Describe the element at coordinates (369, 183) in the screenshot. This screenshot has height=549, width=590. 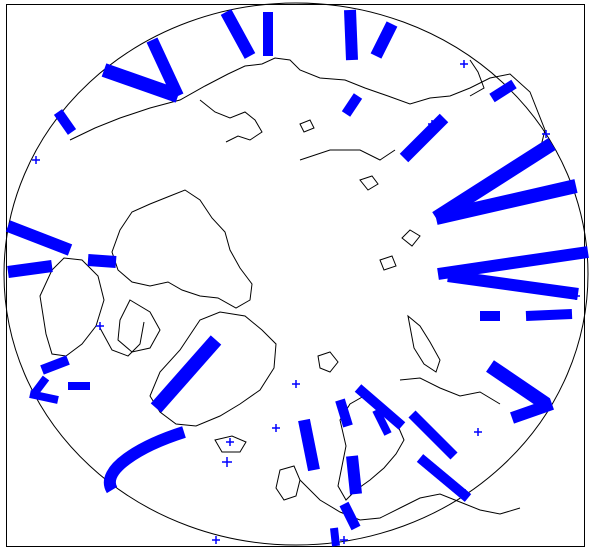
I see `coastline-new-siberian-islands` at that location.